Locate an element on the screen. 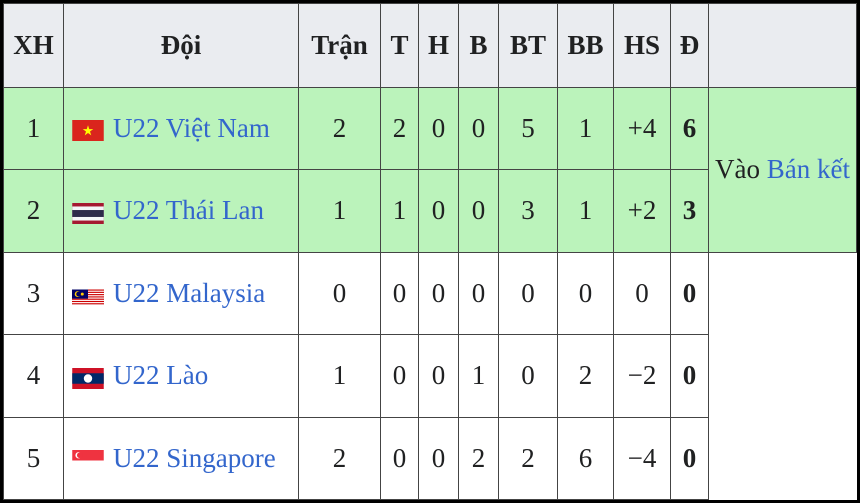  team-cell: U22 Thái Lan is located at coordinates (181, 211).